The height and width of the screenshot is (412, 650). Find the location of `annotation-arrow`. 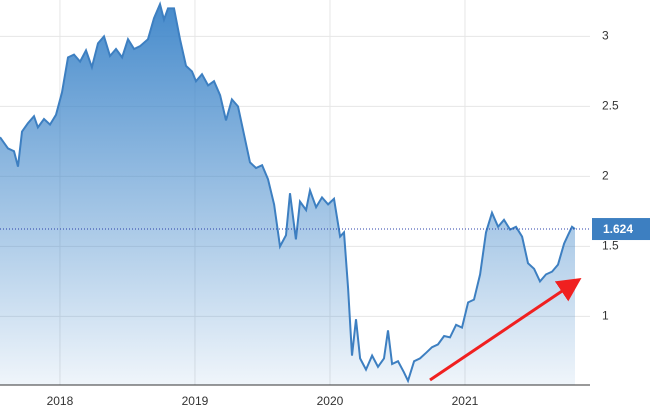

annotation-arrow is located at coordinates (505, 329).